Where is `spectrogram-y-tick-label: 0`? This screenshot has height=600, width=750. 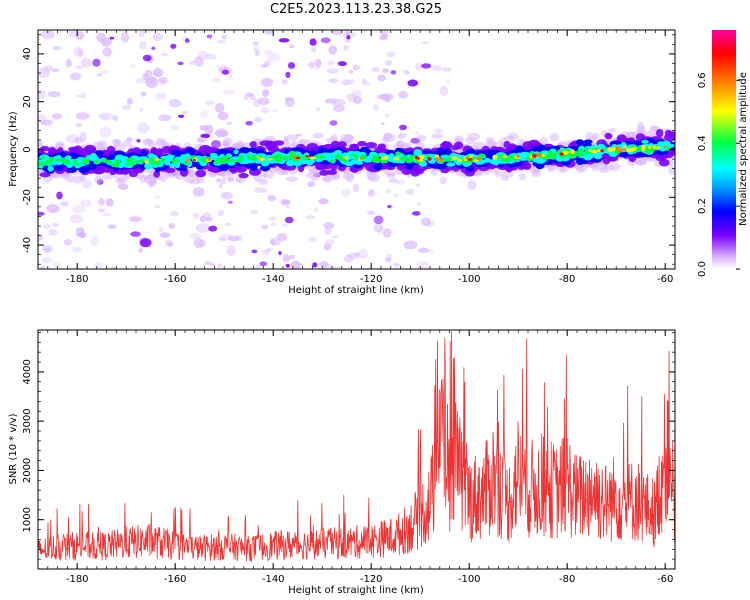
spectrogram-y-tick-label: 0 is located at coordinates (27, 149).